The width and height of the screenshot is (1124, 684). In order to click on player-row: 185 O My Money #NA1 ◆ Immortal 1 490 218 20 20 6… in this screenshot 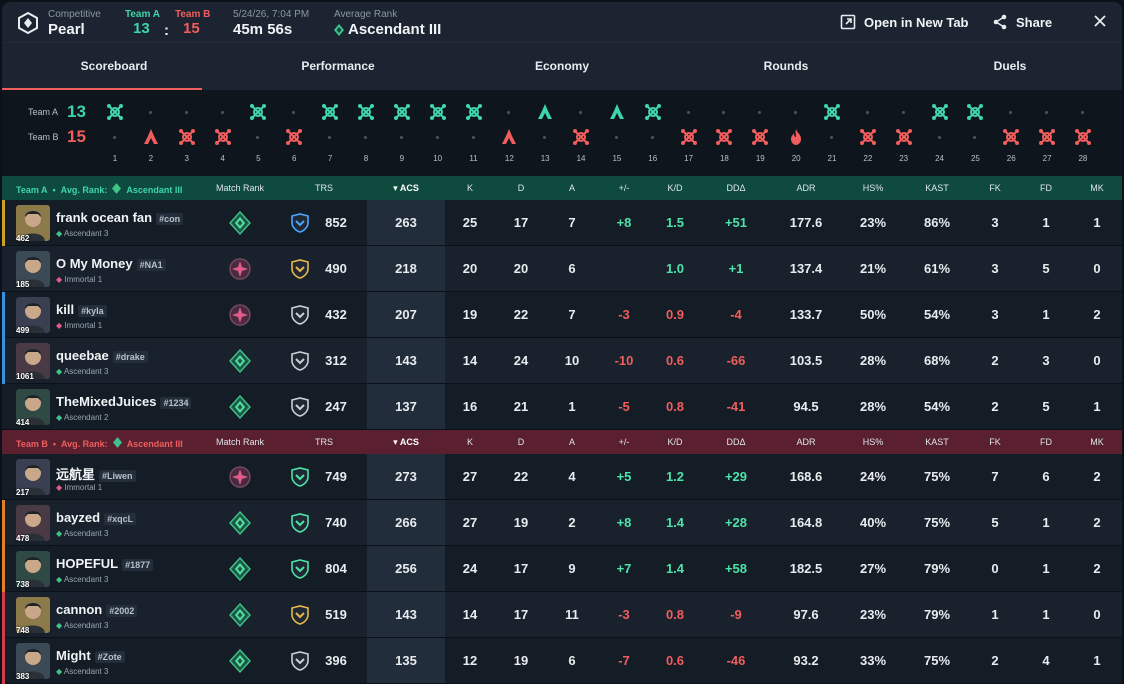, I will do `click(562, 269)`.